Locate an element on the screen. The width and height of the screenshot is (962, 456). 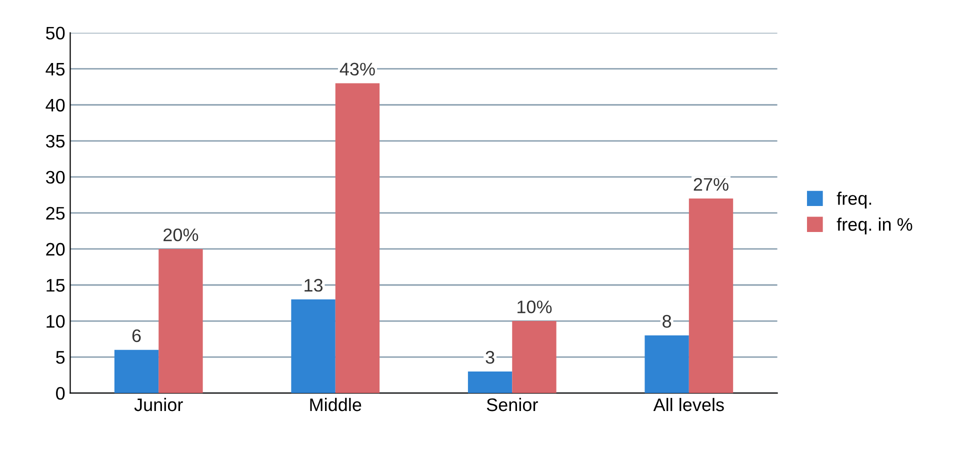
x-tick-label: Junior is located at coordinates (158, 405).